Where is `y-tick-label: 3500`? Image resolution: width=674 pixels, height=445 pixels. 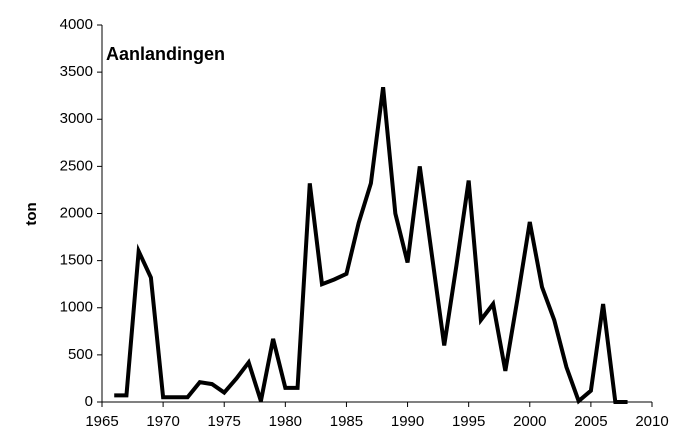 y-tick-label: 3500 is located at coordinates (76, 71).